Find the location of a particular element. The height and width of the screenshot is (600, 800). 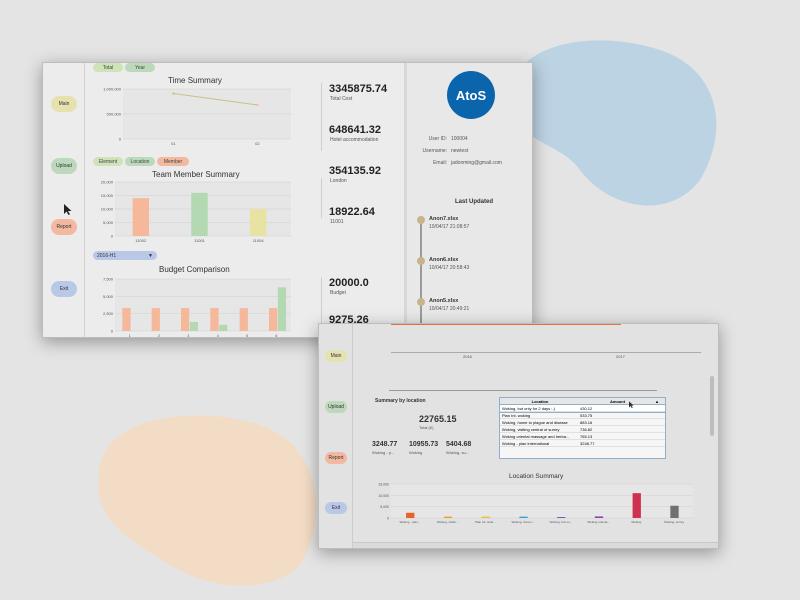

y-tick-label: 1,000,000 is located at coordinates (112, 89).